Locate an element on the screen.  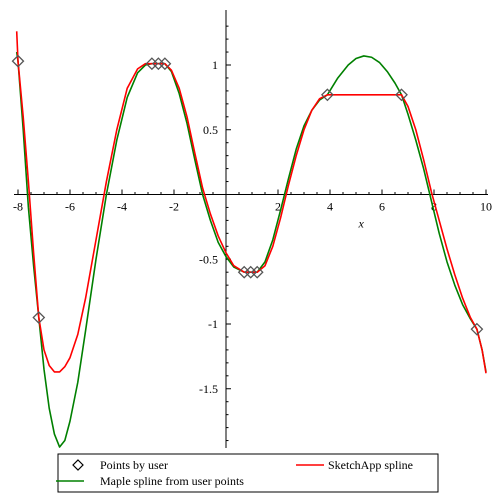
x-tick-label: 4 is located at coordinates (330, 207).